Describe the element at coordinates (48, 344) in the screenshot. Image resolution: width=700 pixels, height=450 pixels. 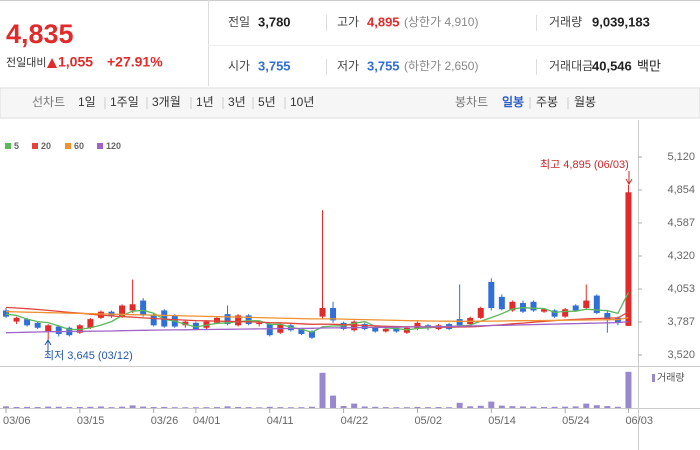
I see `low-arrow` at that location.